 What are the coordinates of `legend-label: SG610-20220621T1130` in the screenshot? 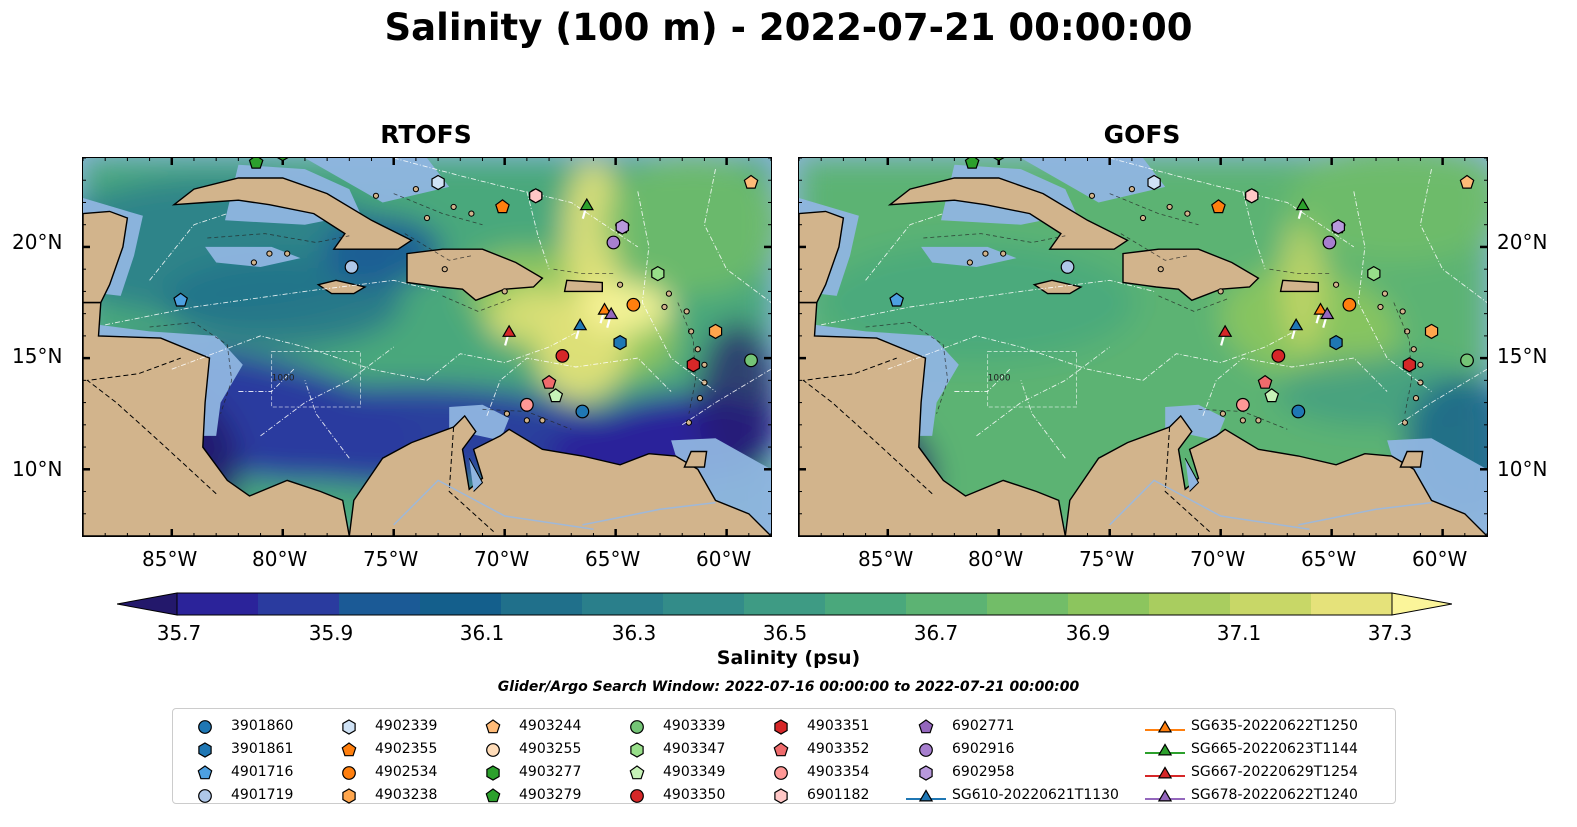 It's located at (1035, 795).